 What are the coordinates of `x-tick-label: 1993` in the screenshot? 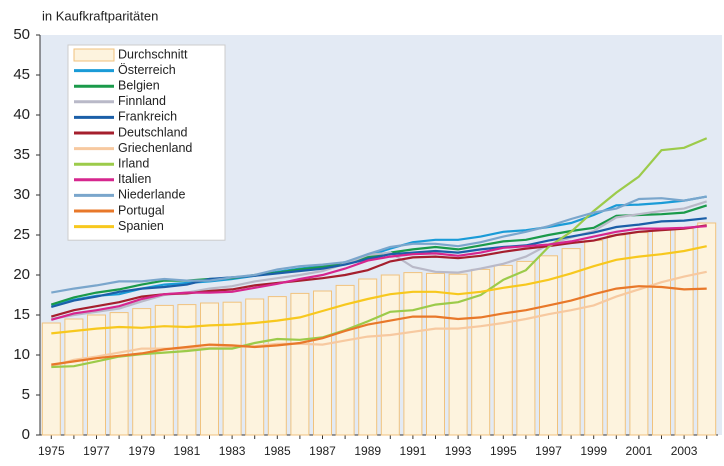 It's located at (458, 451).